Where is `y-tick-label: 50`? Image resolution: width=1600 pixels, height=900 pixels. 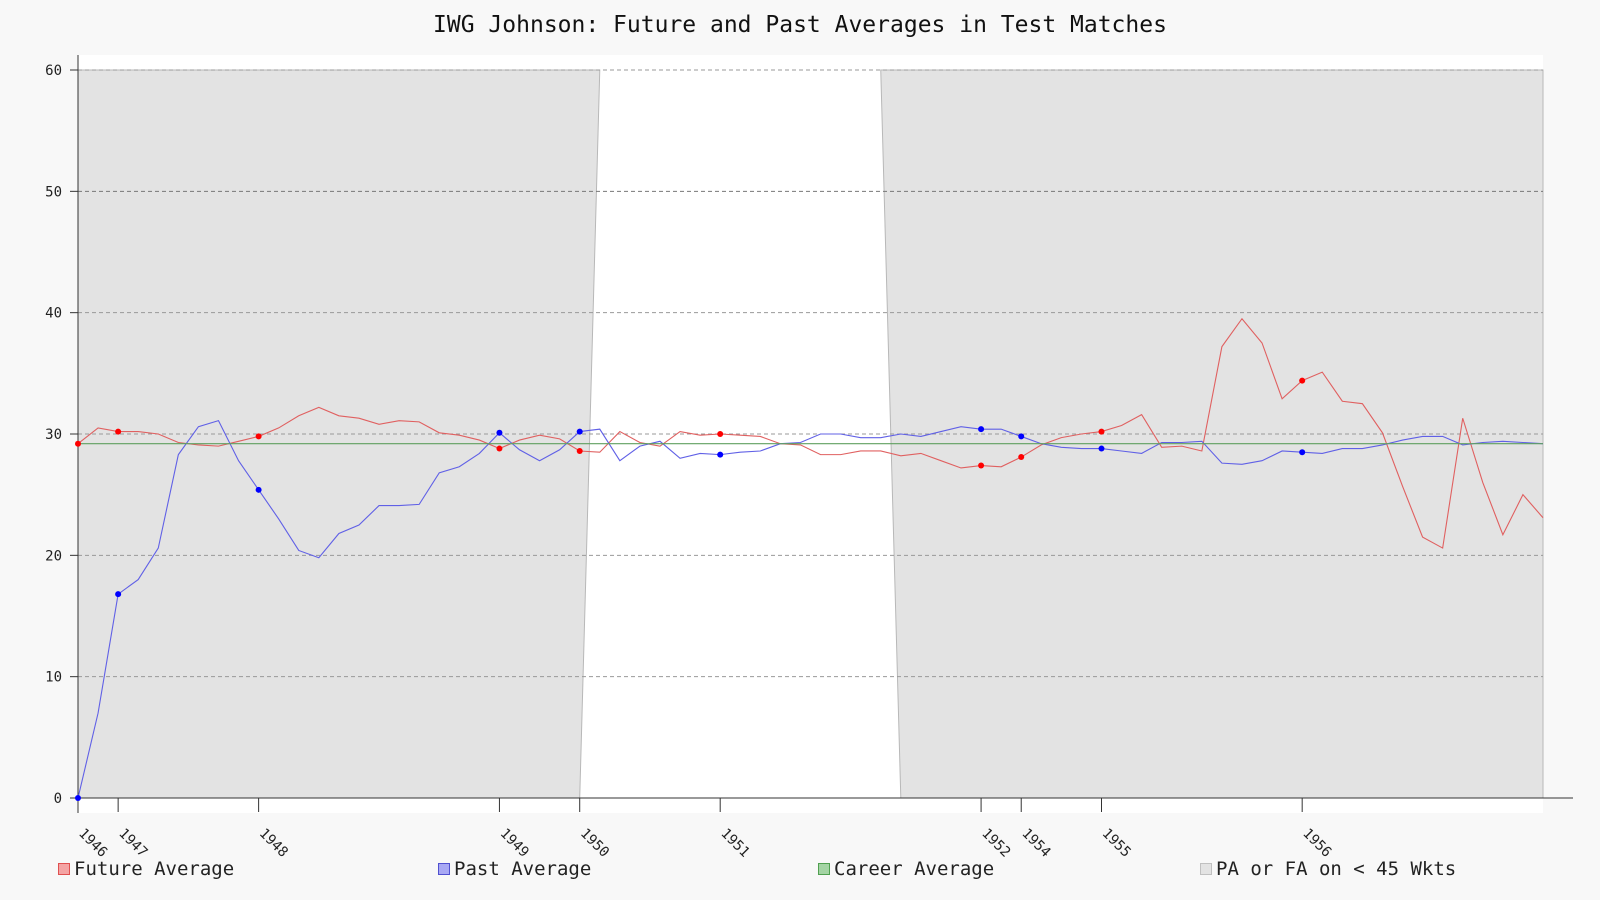 y-tick-label: 50 is located at coordinates (53, 192).